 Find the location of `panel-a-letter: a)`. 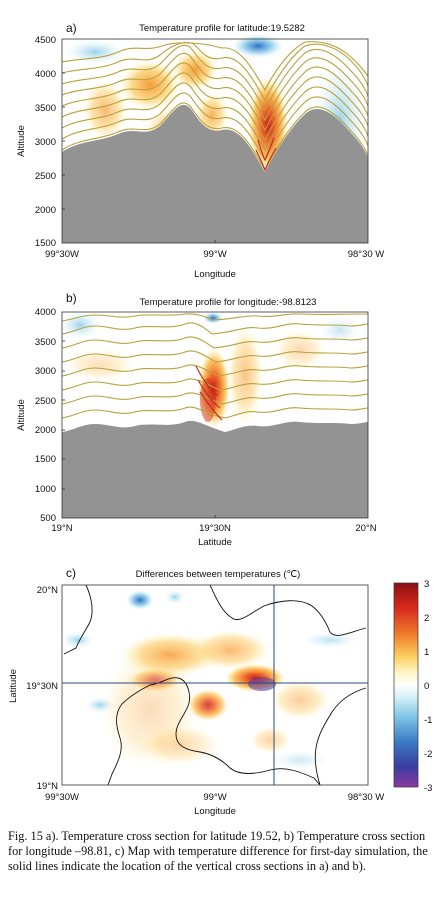

panel-a-letter: a) is located at coordinates (71, 28).